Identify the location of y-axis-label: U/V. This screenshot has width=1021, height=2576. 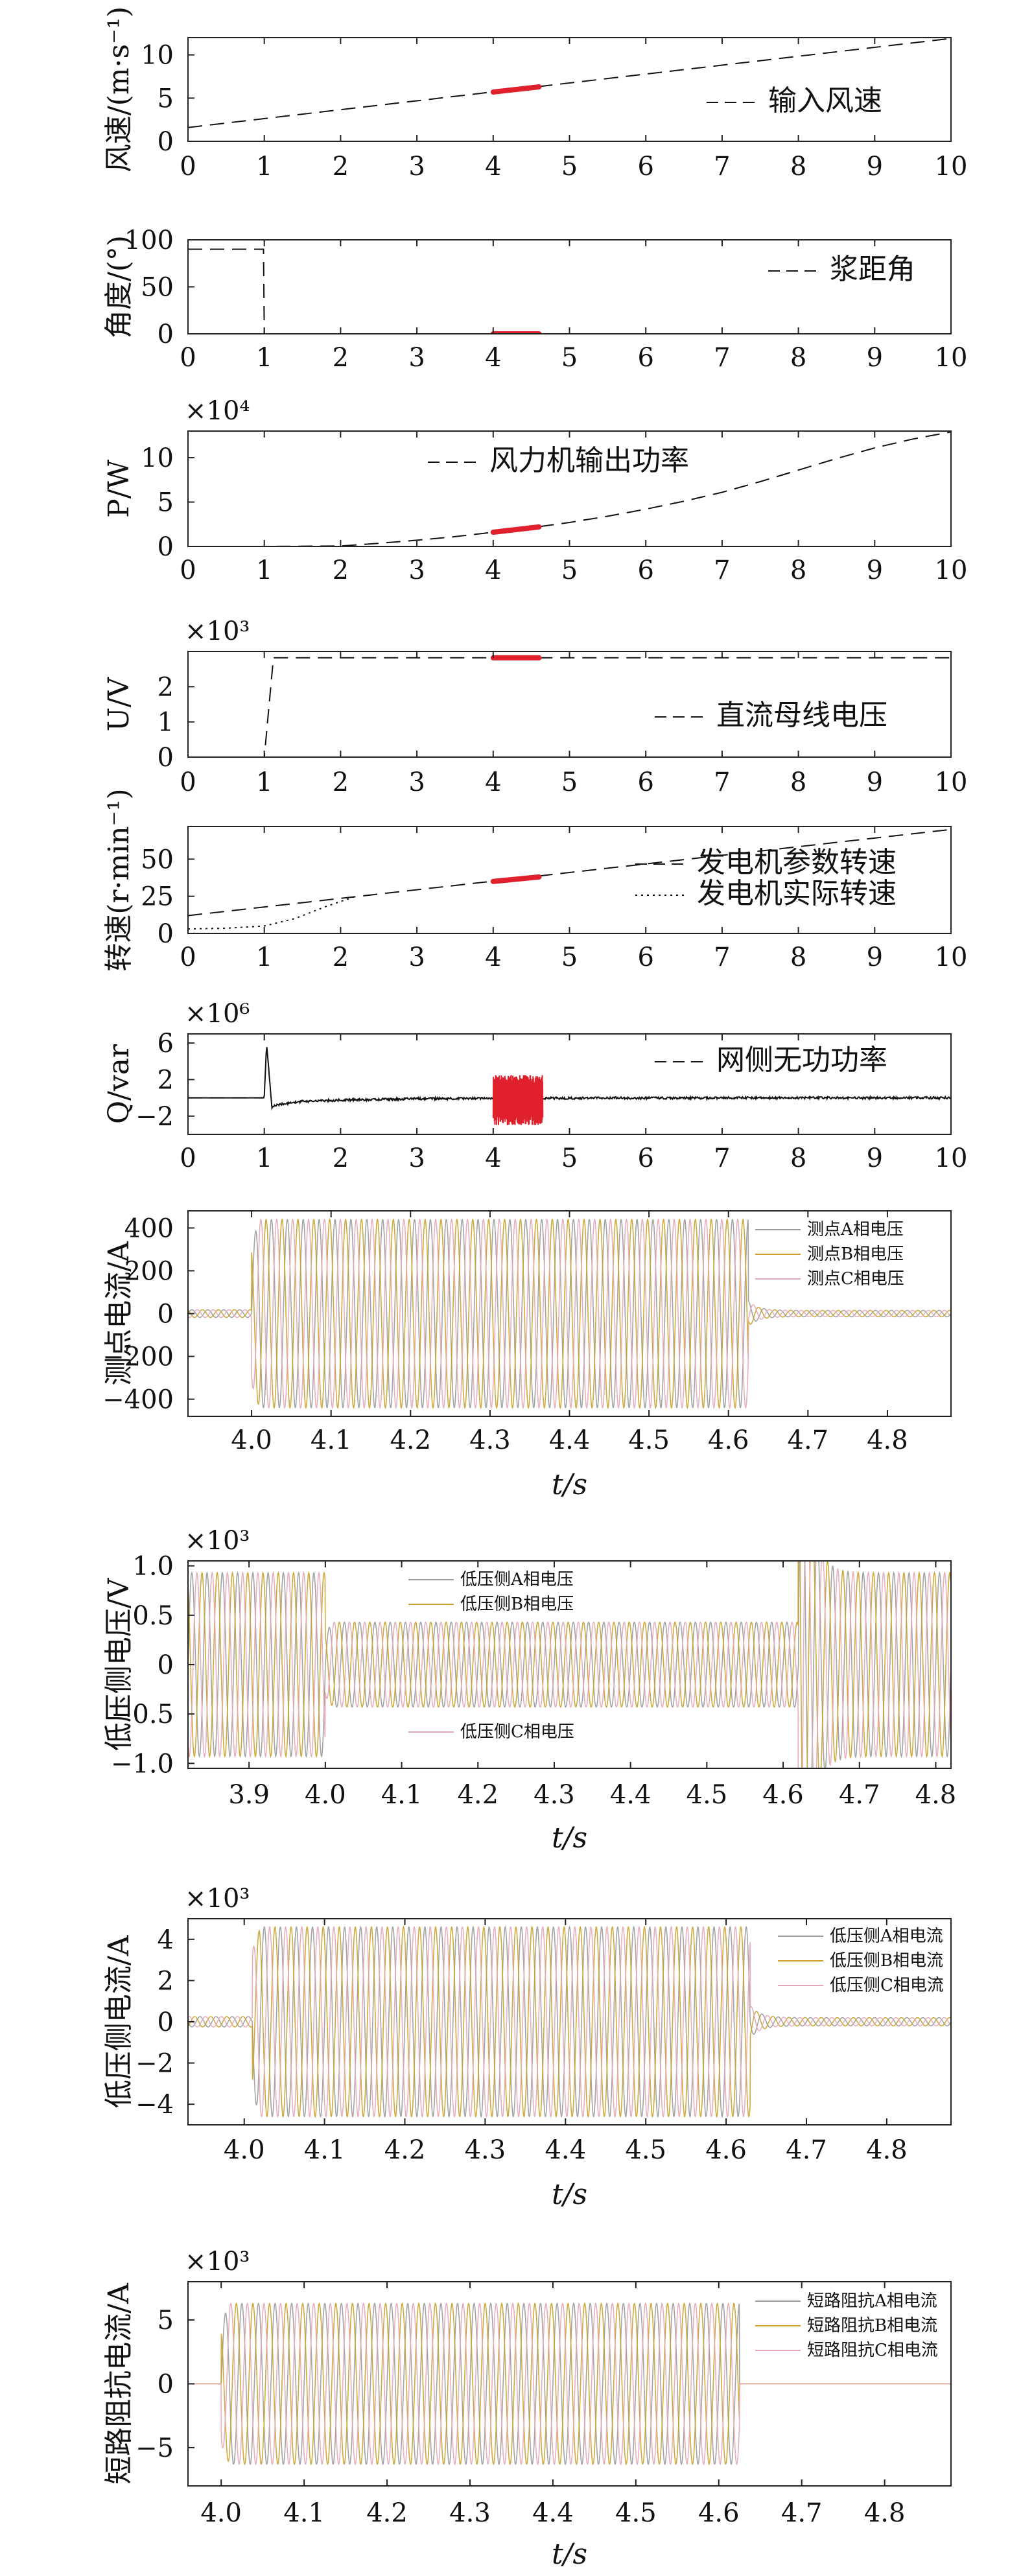
(118, 703).